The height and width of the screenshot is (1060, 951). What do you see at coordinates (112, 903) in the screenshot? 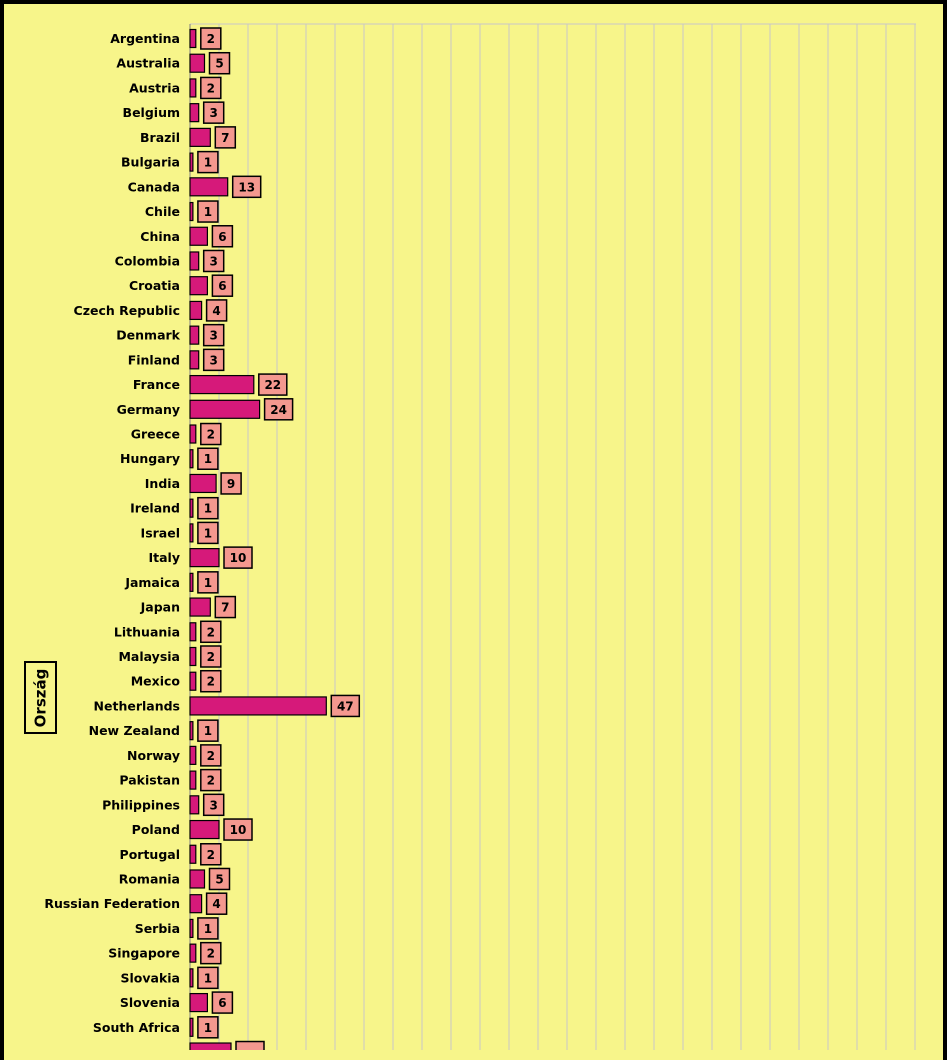
I see `category-label: Russian Federation` at bounding box center [112, 903].